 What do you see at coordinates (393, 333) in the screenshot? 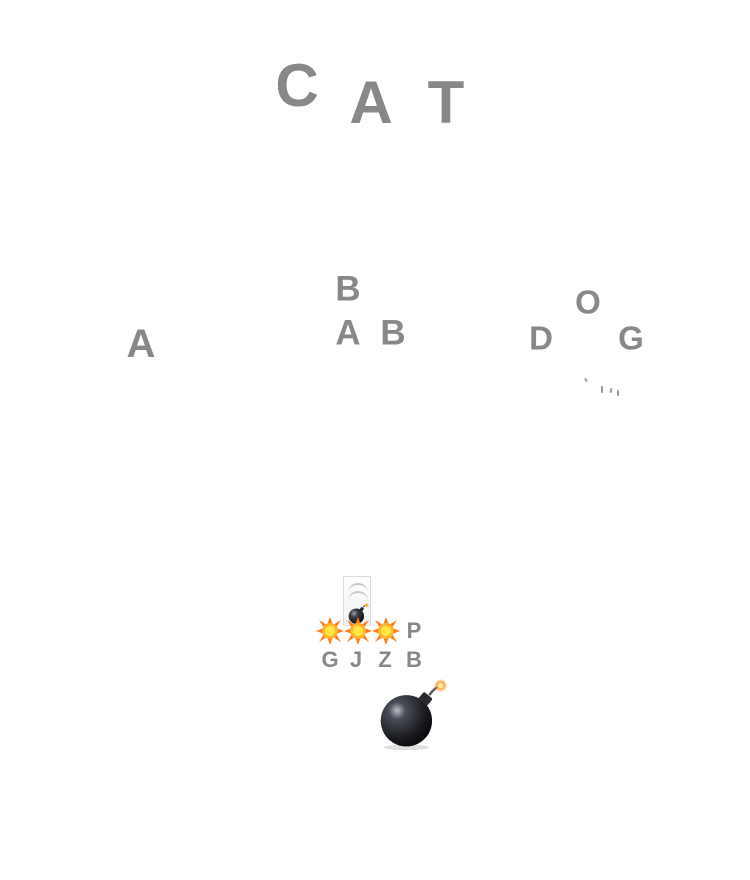
I see `floating-letter-b: B` at bounding box center [393, 333].